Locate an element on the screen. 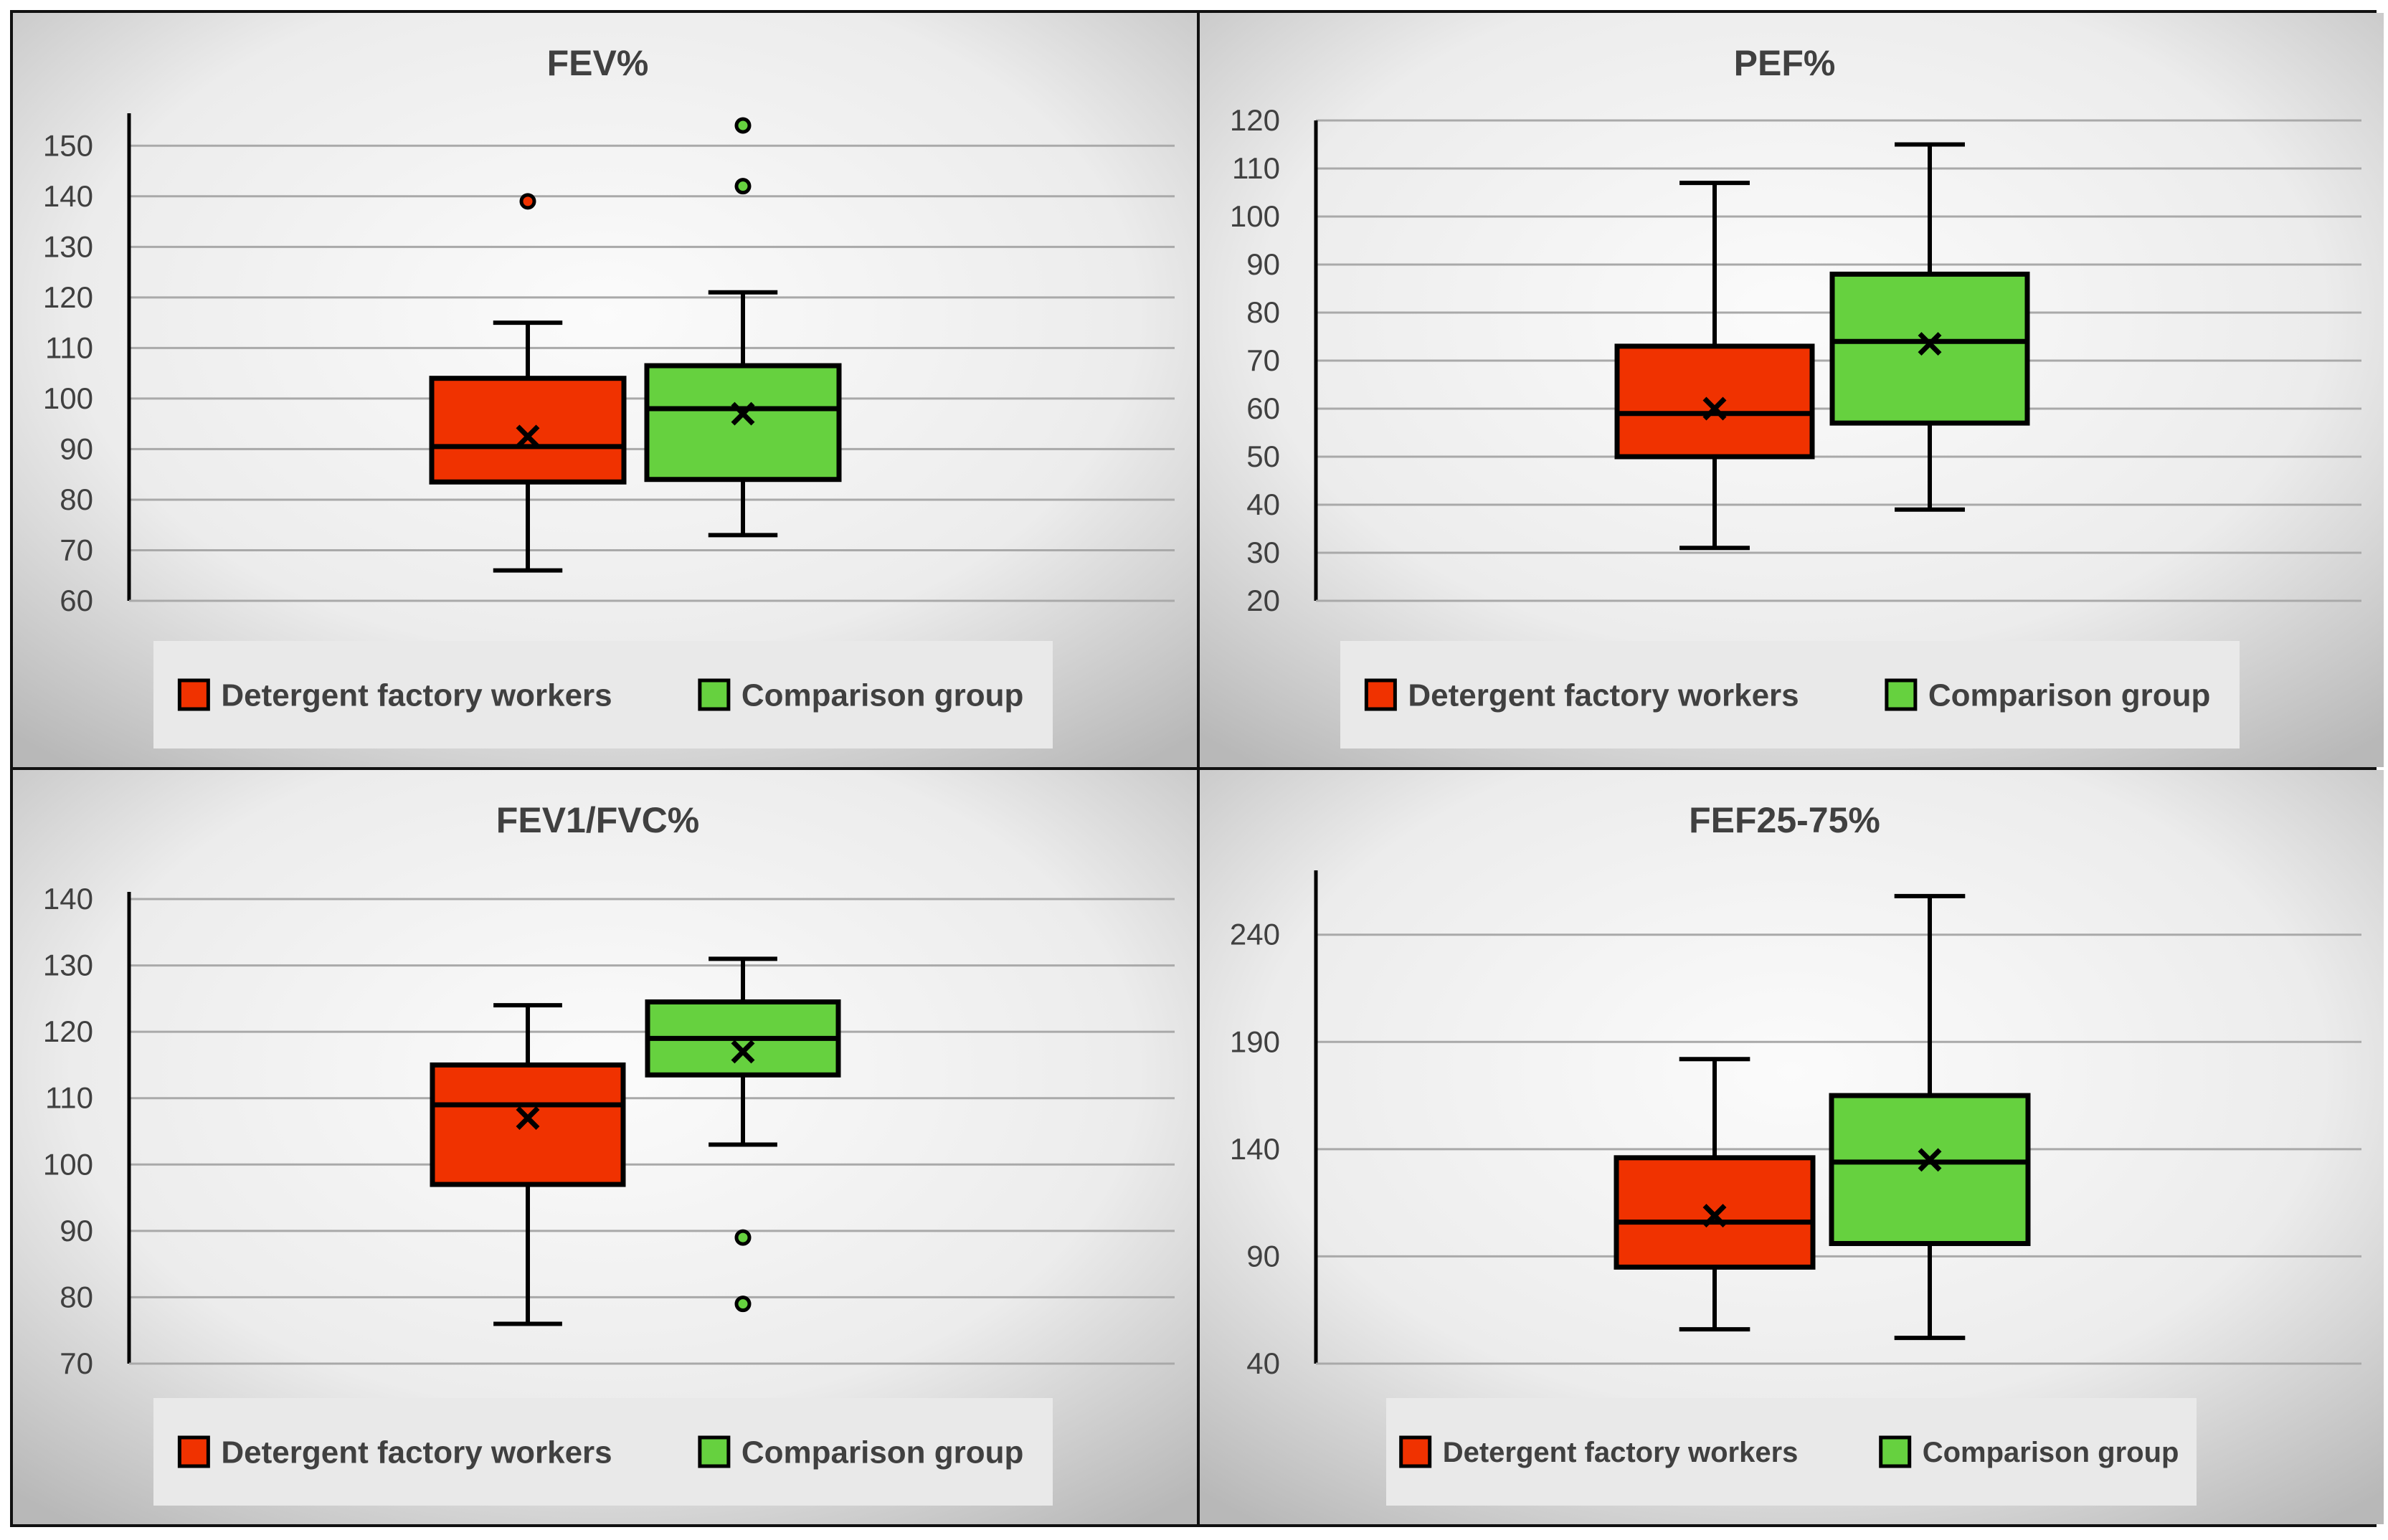 This screenshot has height=1540, width=2388. y-tick-label: 150 is located at coordinates (68, 145).